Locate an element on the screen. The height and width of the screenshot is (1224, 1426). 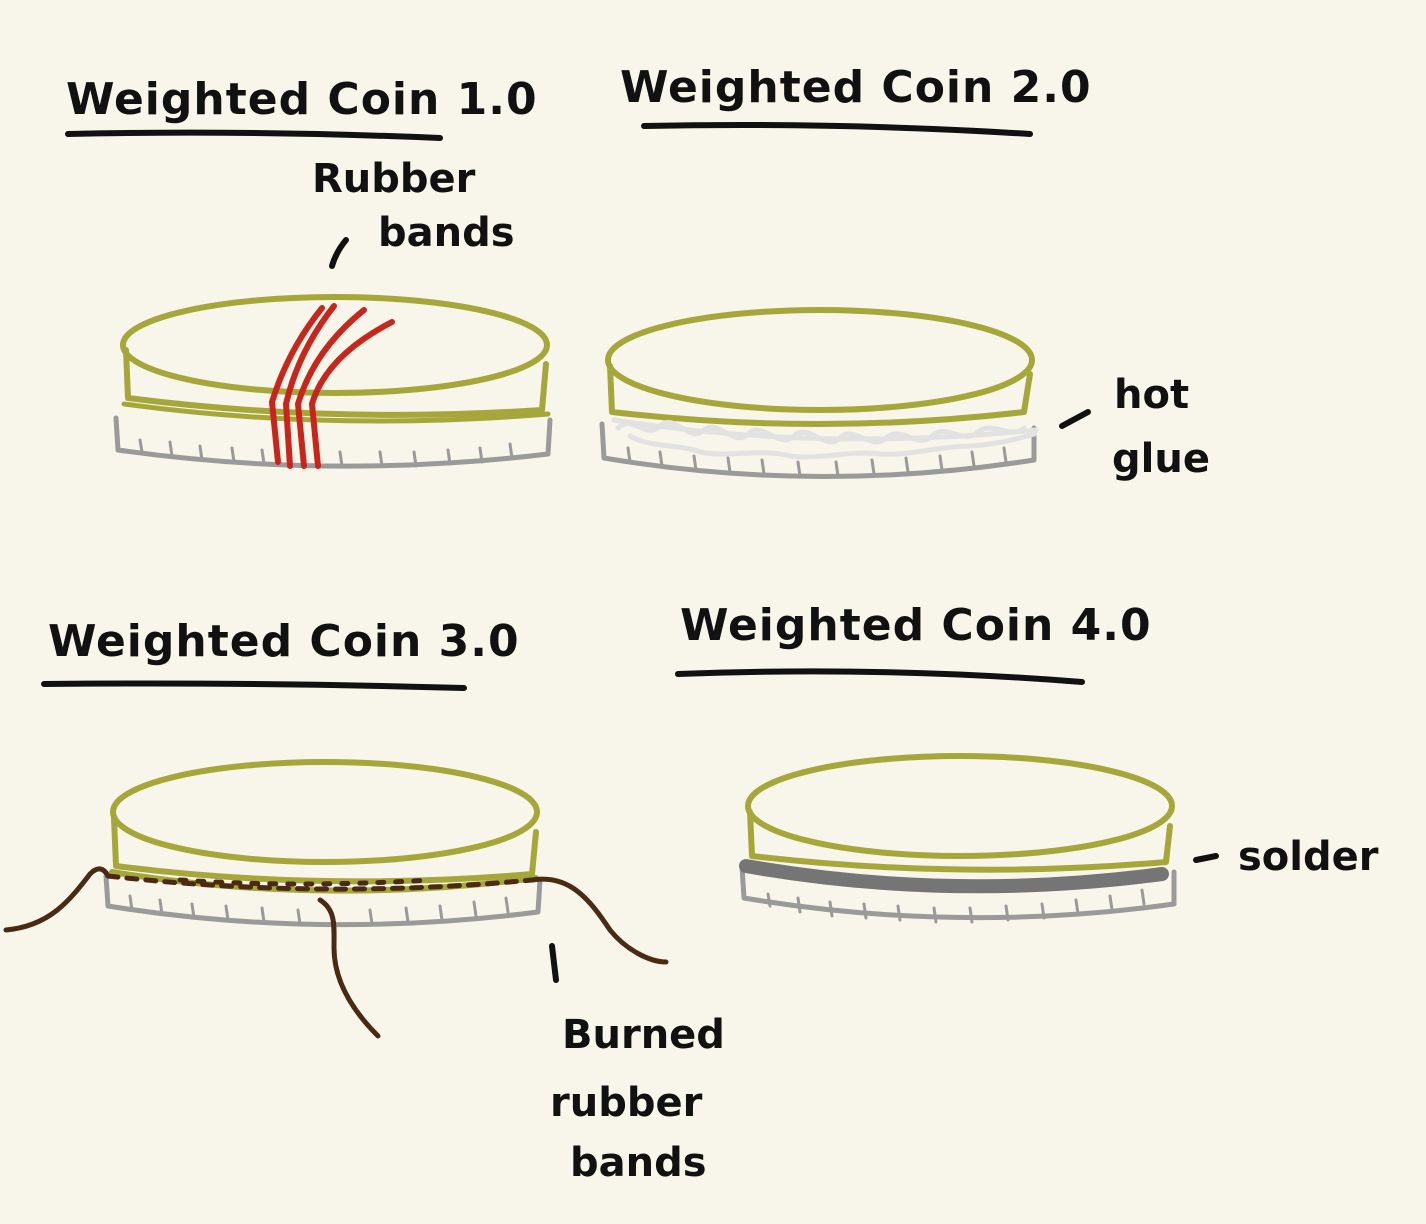
panel-title: Weighted Coin 2.0 is located at coordinates (856, 87).